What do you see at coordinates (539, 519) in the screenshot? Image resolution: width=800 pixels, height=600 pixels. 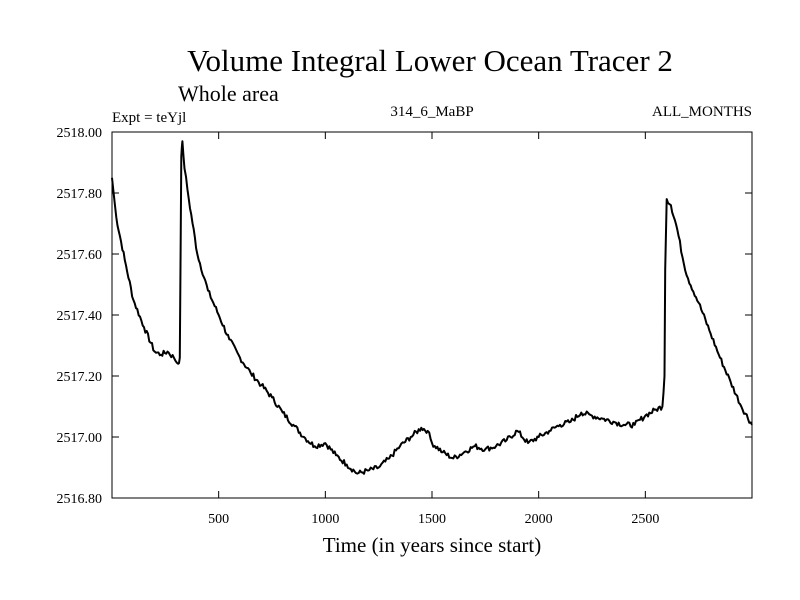 I see `x-tick-label: 2000` at bounding box center [539, 519].